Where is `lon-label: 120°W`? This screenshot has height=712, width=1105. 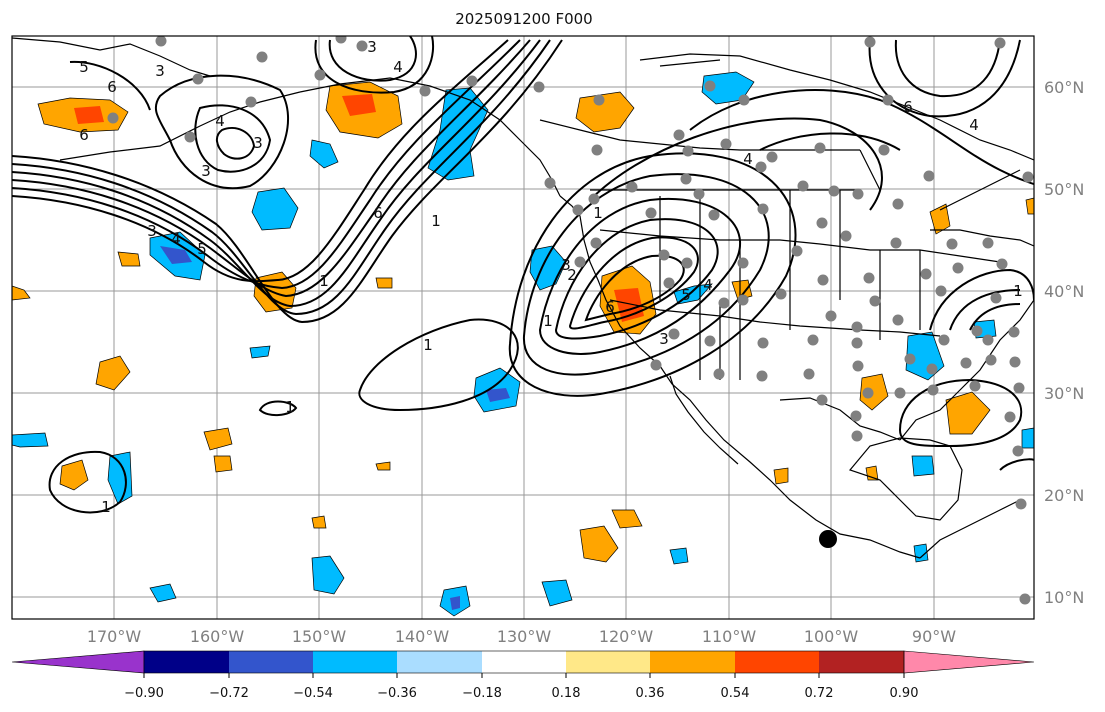 lon-label: 120°W is located at coordinates (626, 636).